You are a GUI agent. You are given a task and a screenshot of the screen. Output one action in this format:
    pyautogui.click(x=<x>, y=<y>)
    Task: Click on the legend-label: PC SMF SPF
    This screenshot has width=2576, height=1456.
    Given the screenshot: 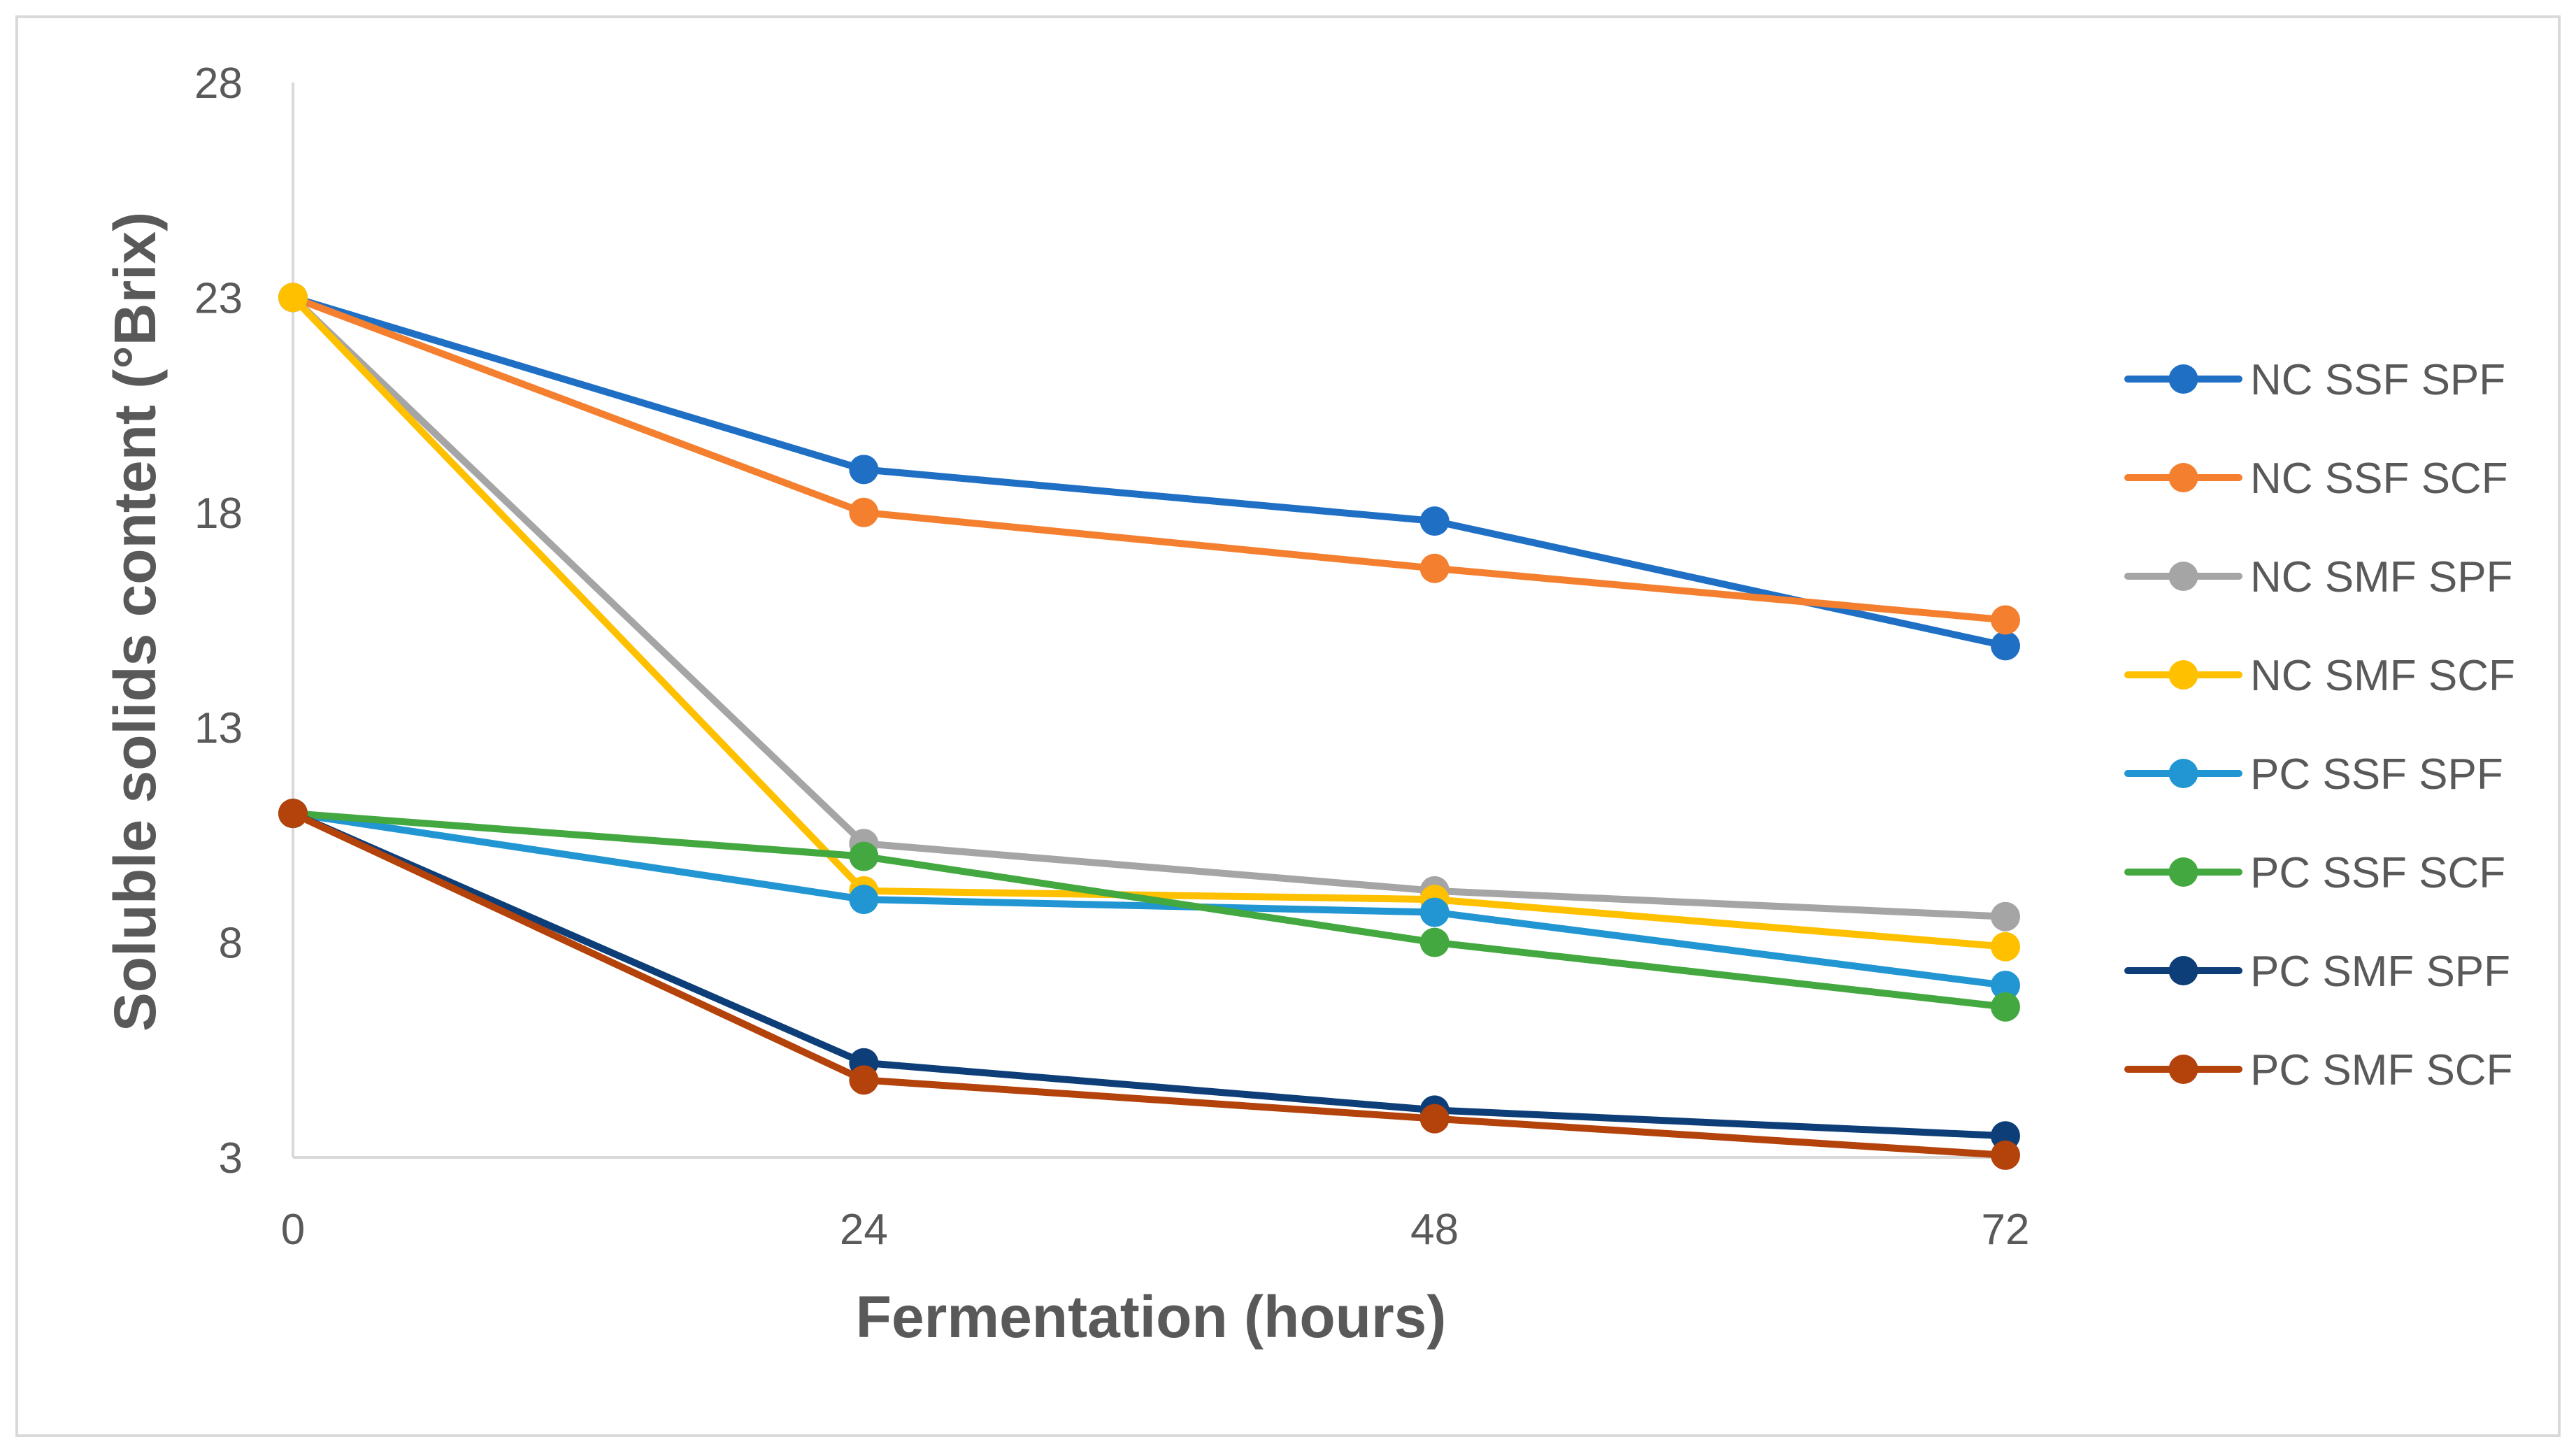 What is the action you would take?
    pyautogui.click(x=2380, y=972)
    